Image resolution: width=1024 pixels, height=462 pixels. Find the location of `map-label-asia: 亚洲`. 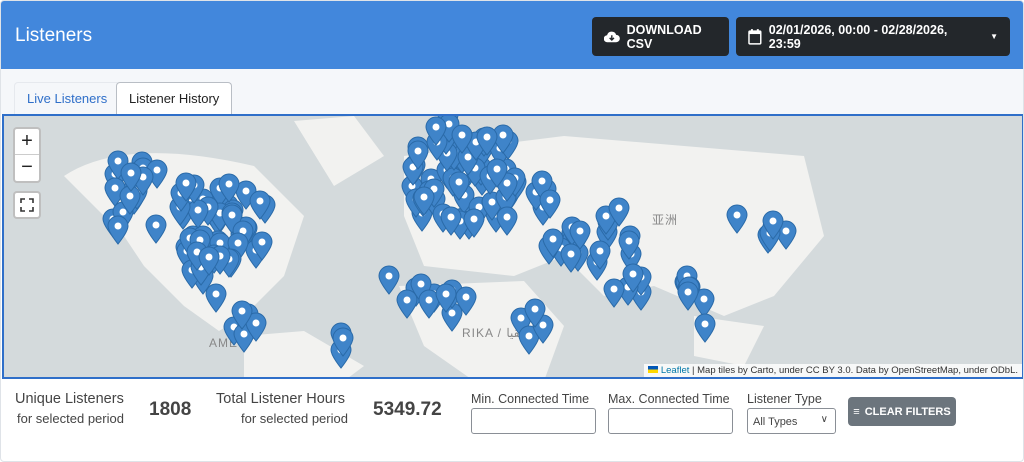

map-label-asia: 亚洲 is located at coordinates (665, 220).